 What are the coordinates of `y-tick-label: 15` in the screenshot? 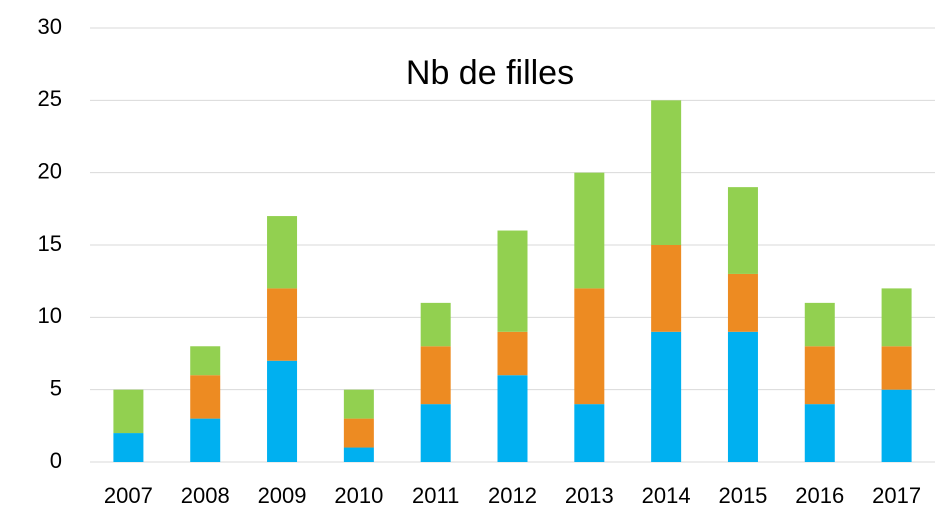 It's located at (50, 243).